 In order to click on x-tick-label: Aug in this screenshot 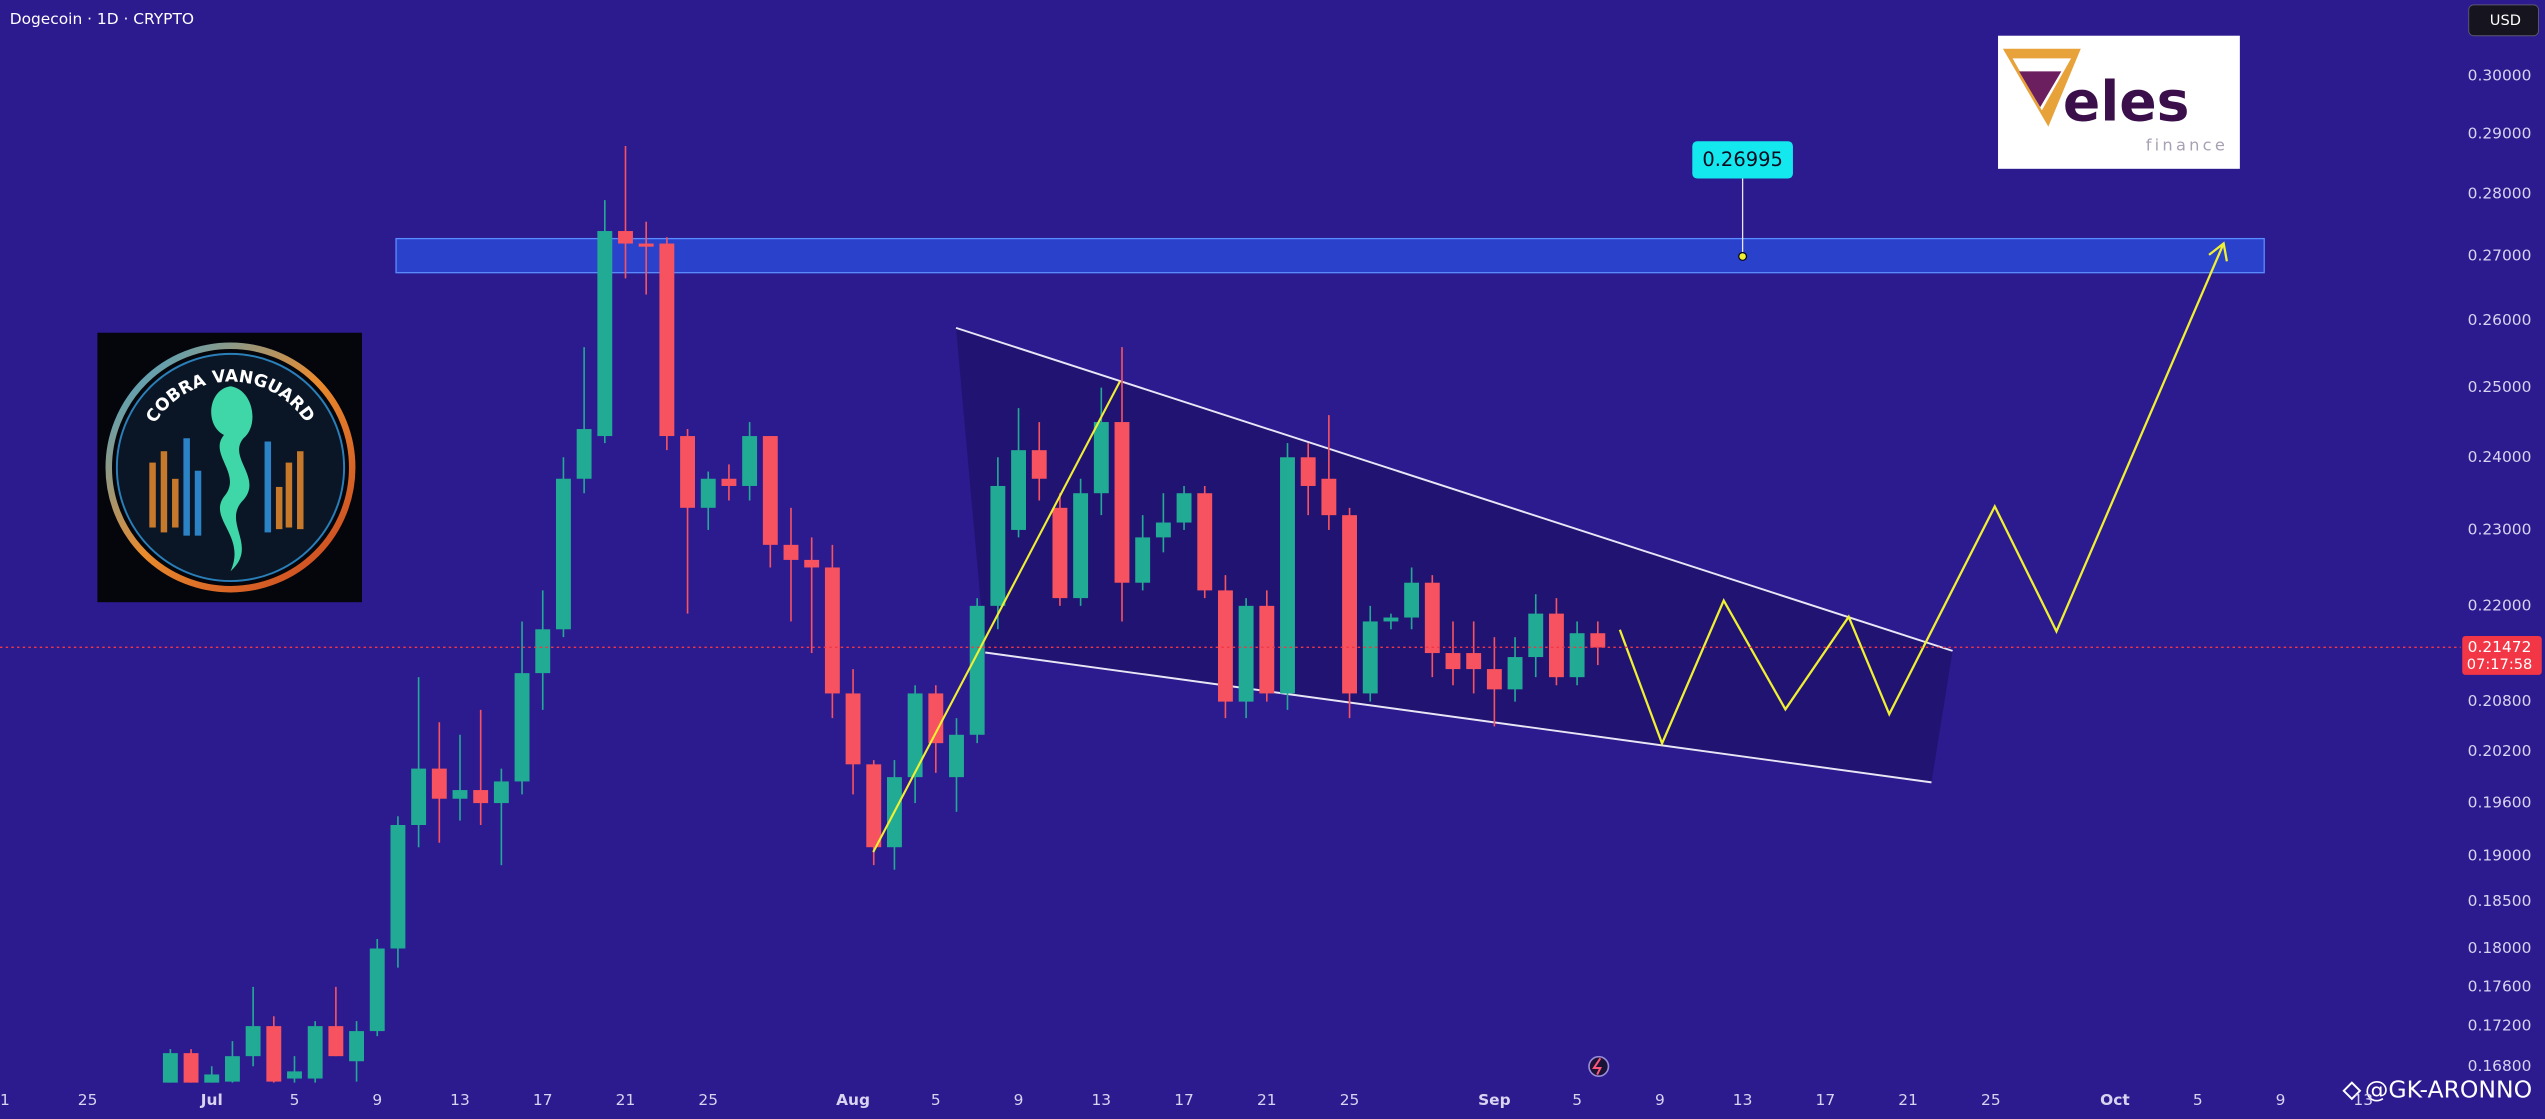, I will do `click(853, 1100)`.